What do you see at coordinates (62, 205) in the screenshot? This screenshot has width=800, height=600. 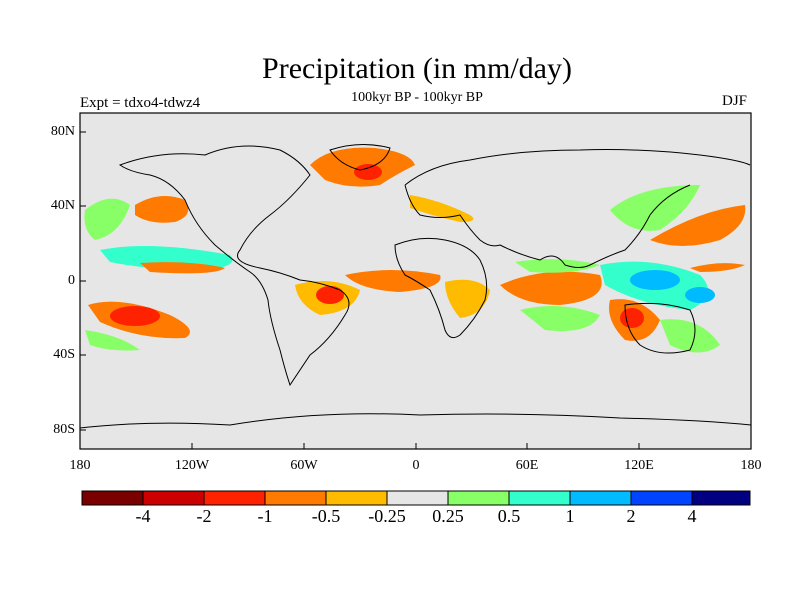 I see `lat-label-40n: 40N` at bounding box center [62, 205].